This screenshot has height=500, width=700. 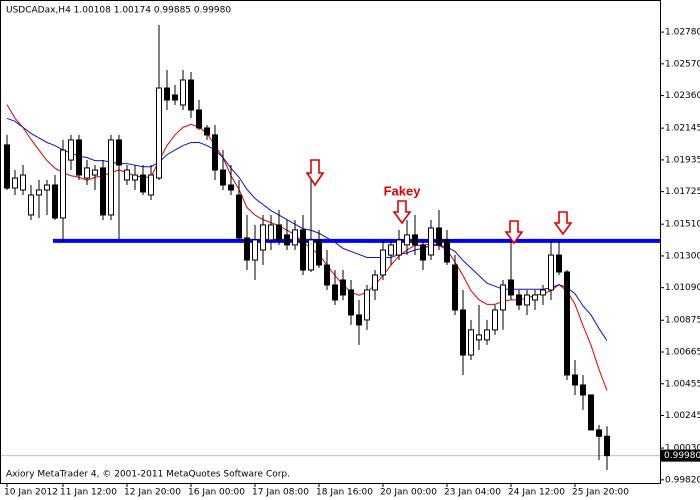 What do you see at coordinates (682, 192) in the screenshot?
I see `y-tick-label: 1.01725` at bounding box center [682, 192].